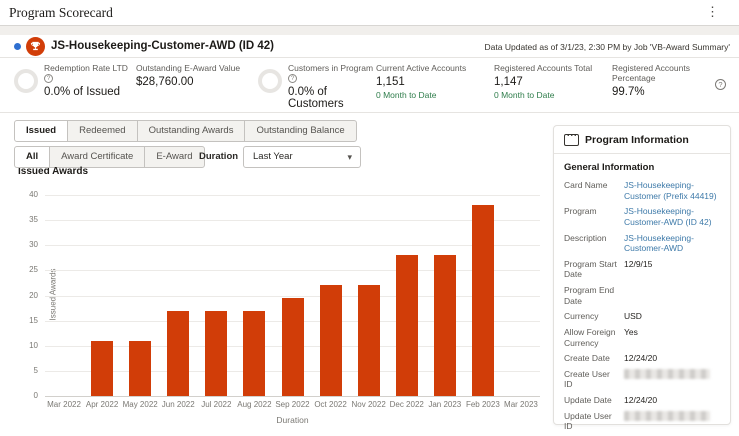  I want to click on tab-issued: Issued, so click(41, 131).